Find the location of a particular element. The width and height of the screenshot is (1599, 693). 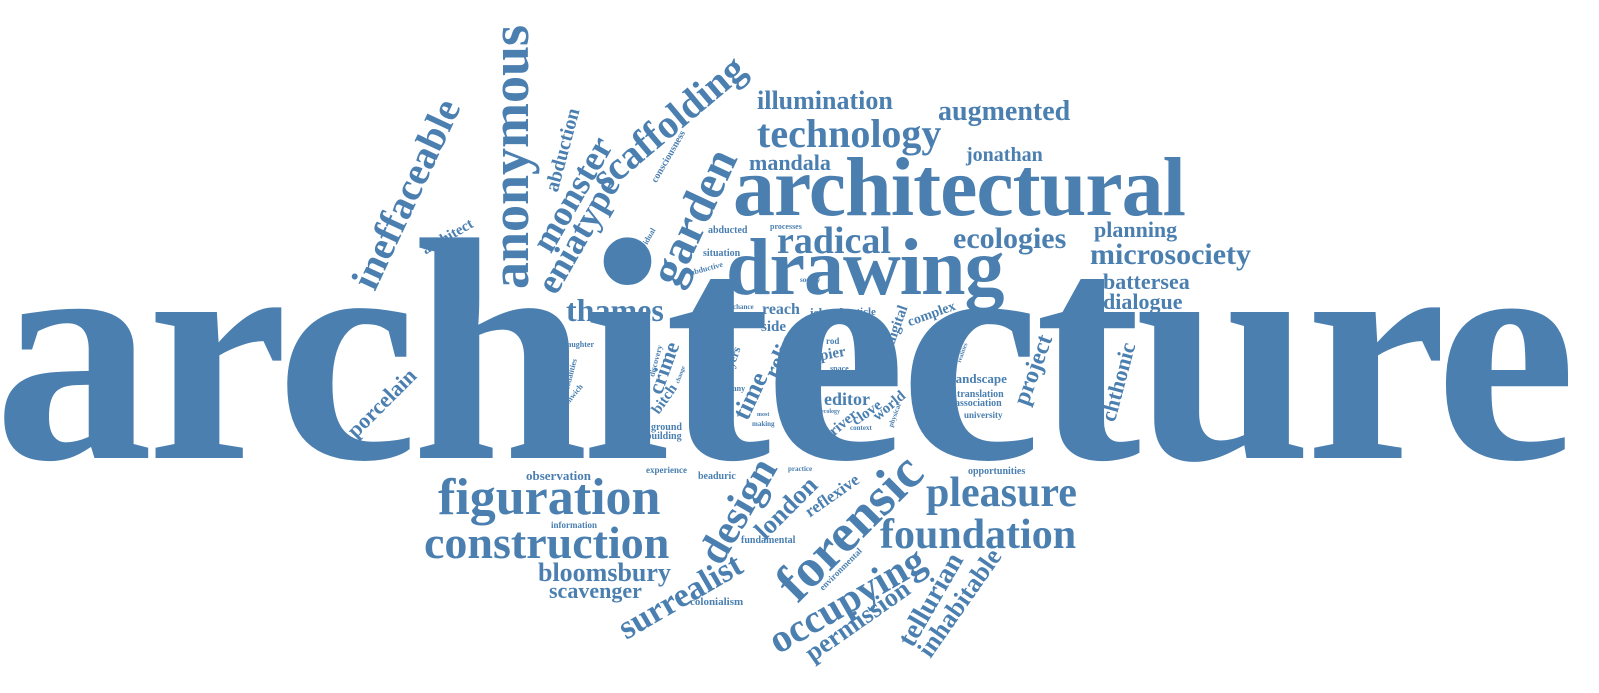

word-editor: editor is located at coordinates (847, 399).